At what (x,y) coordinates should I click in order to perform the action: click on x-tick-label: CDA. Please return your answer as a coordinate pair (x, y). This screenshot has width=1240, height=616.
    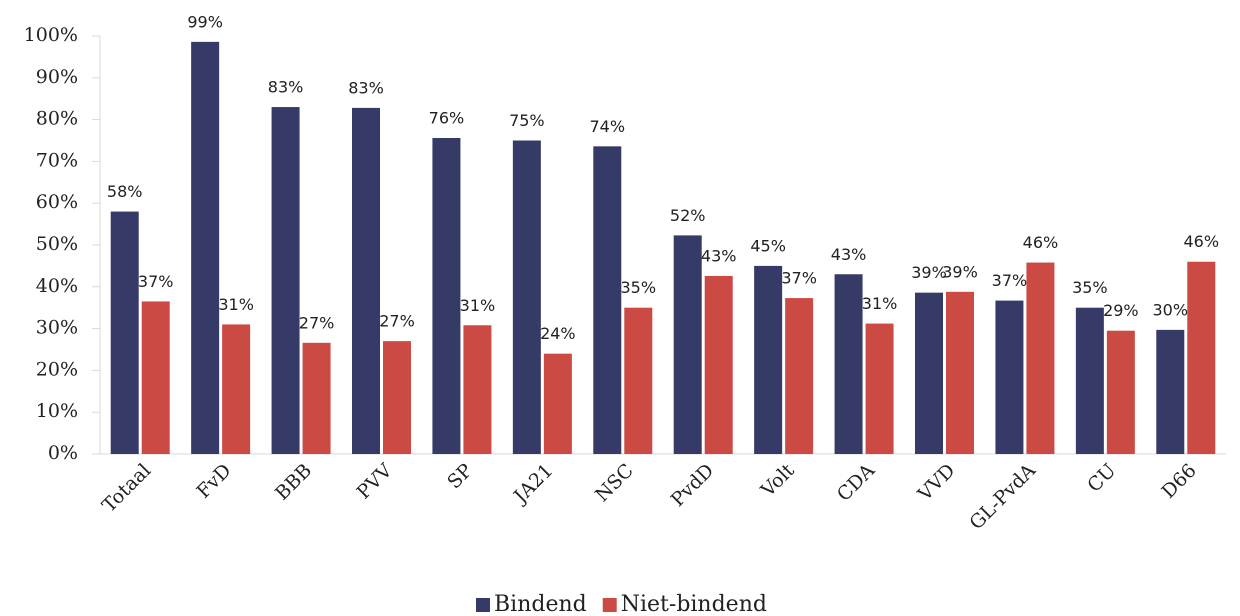
    Looking at the image, I should click on (856, 482).